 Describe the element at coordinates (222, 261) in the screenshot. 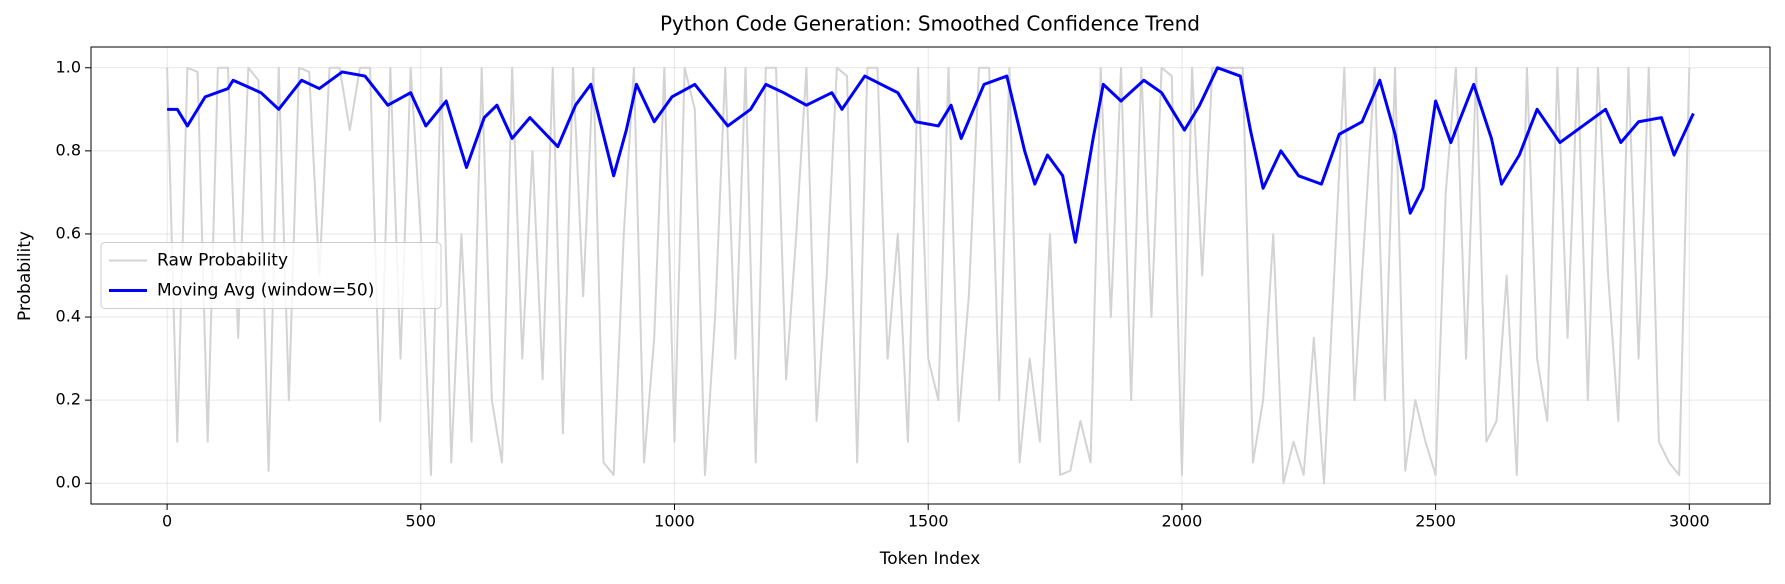

I see `legend-label: Raw Probability` at that location.